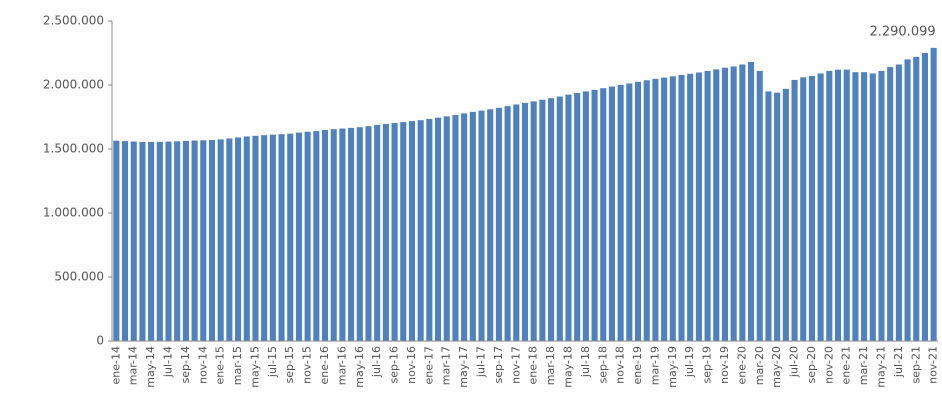 Image resolution: width=942 pixels, height=405 pixels. Describe the element at coordinates (220, 365) in the screenshot. I see `x-tick-label: ene-15` at that location.